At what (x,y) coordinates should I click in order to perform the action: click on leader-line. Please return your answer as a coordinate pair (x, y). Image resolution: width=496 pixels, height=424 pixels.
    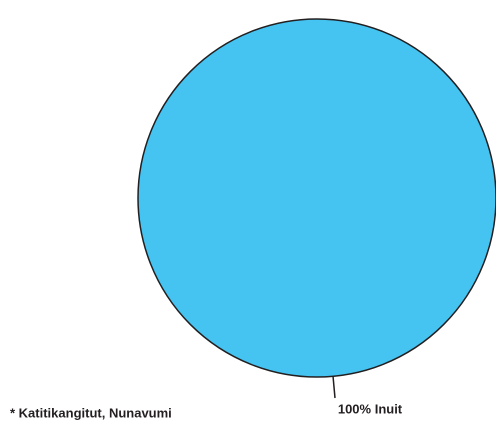
    Looking at the image, I should click on (334, 387).